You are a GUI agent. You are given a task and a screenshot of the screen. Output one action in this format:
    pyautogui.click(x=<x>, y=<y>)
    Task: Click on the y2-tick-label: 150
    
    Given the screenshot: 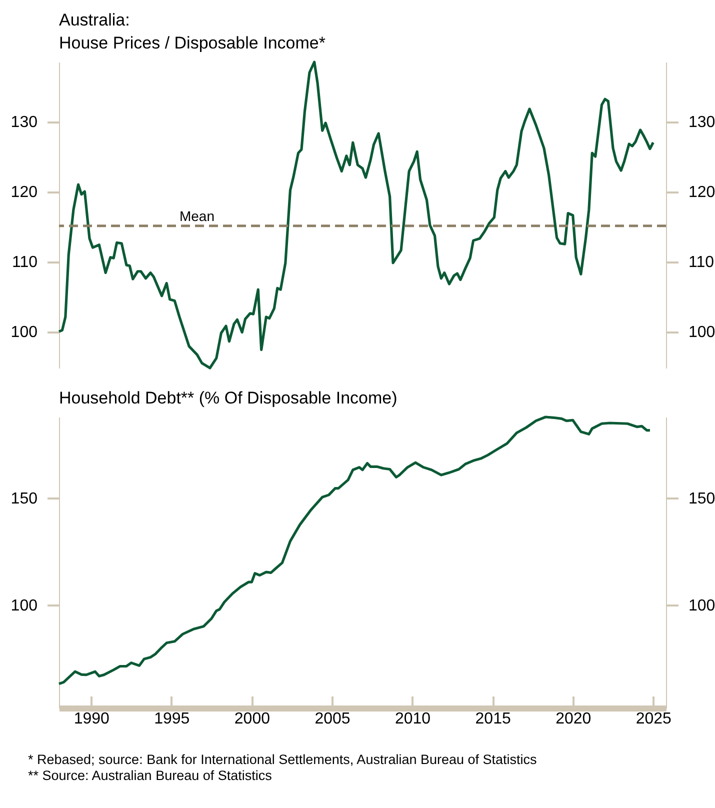 What is the action you would take?
    pyautogui.click(x=701, y=499)
    